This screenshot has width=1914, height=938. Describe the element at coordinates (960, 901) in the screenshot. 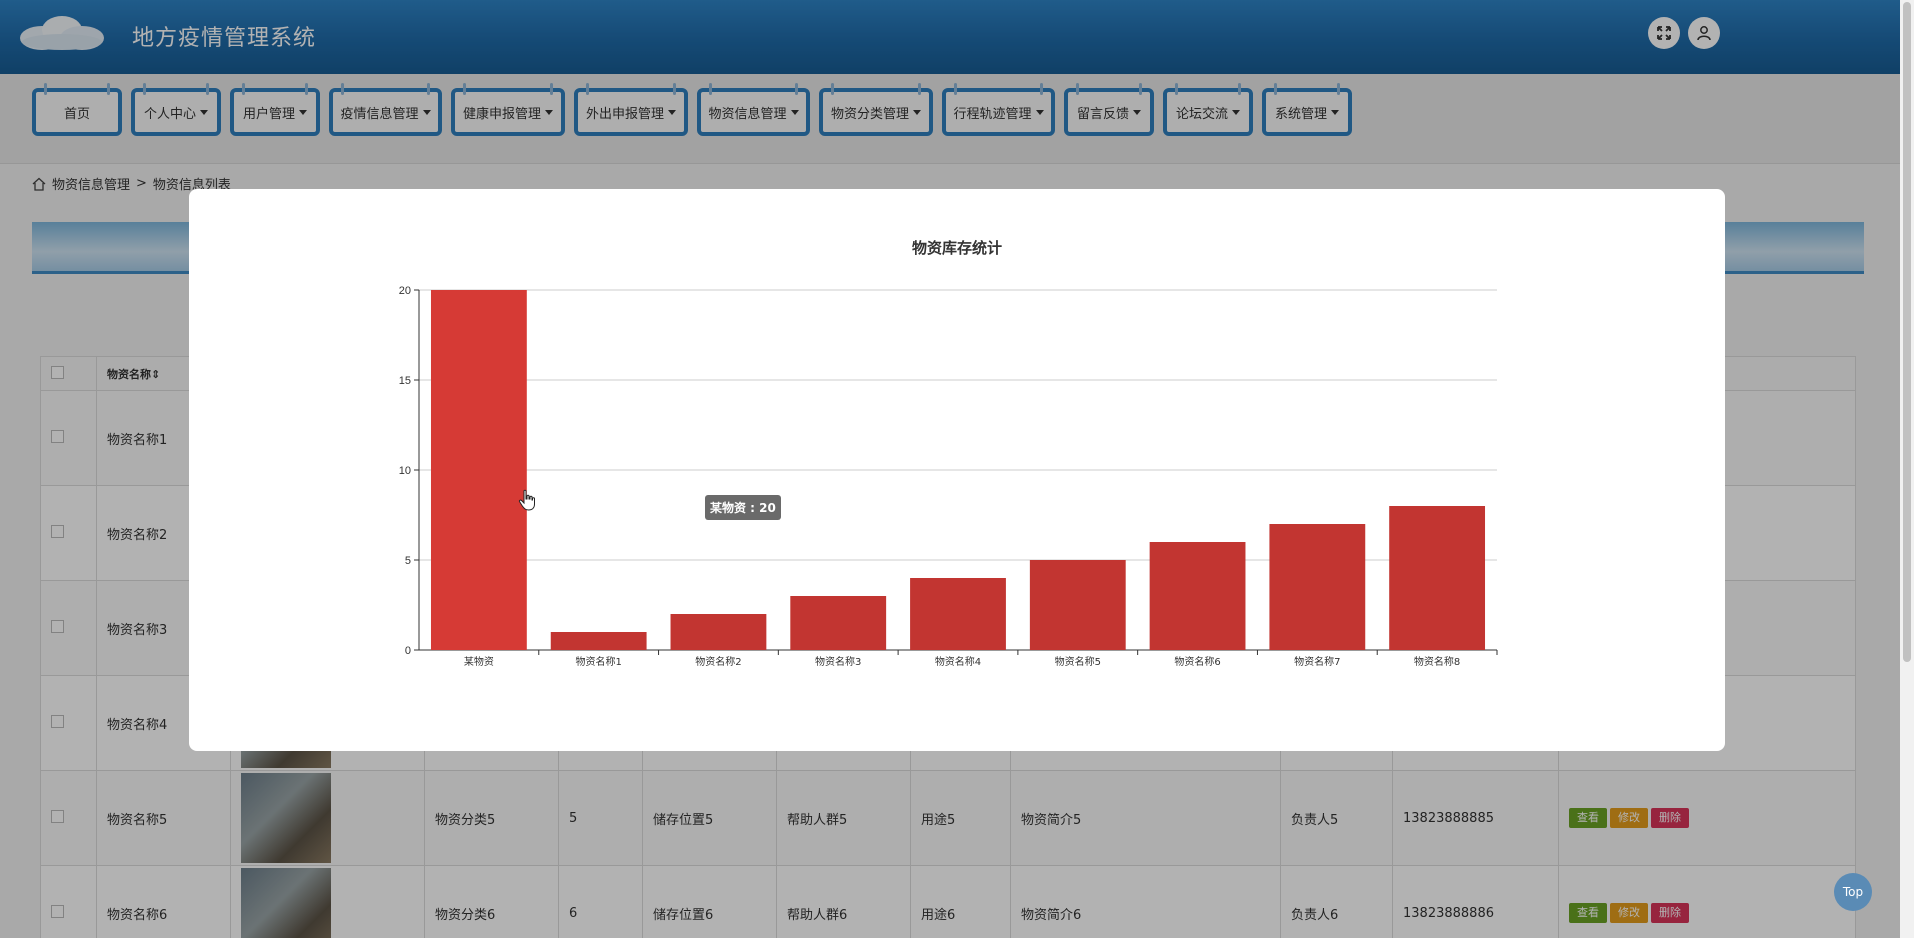

I see `cell-usage: 用途6` at that location.